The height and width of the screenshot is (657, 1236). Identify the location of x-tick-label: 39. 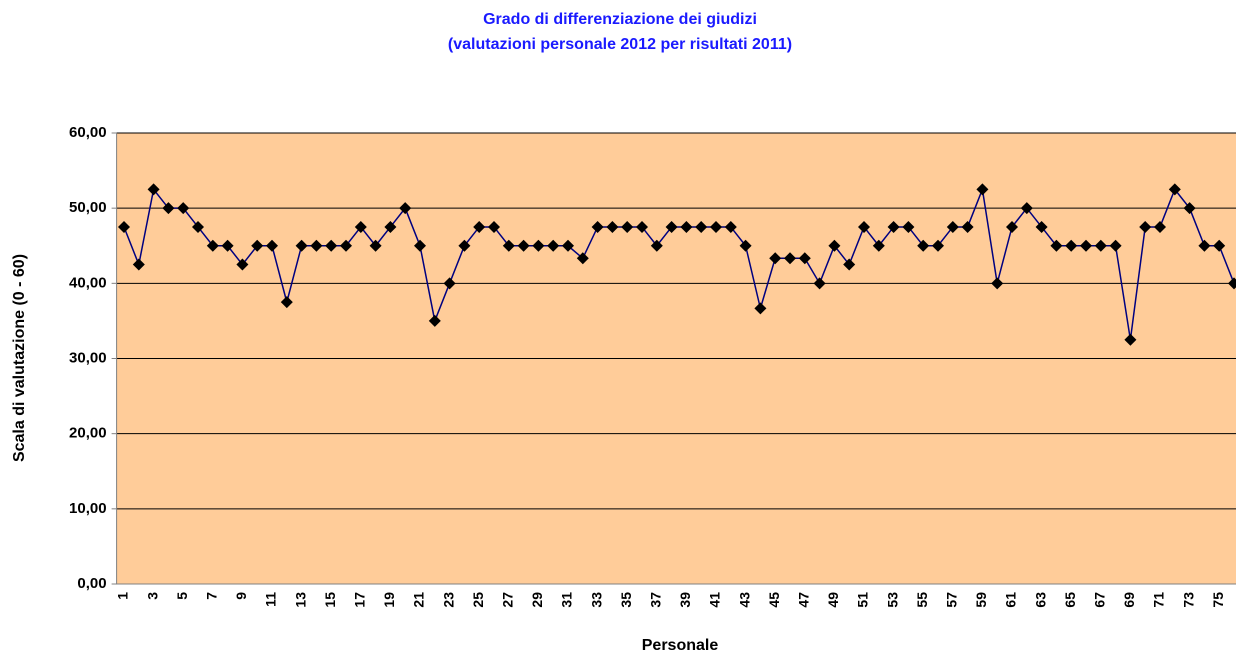
(685, 600).